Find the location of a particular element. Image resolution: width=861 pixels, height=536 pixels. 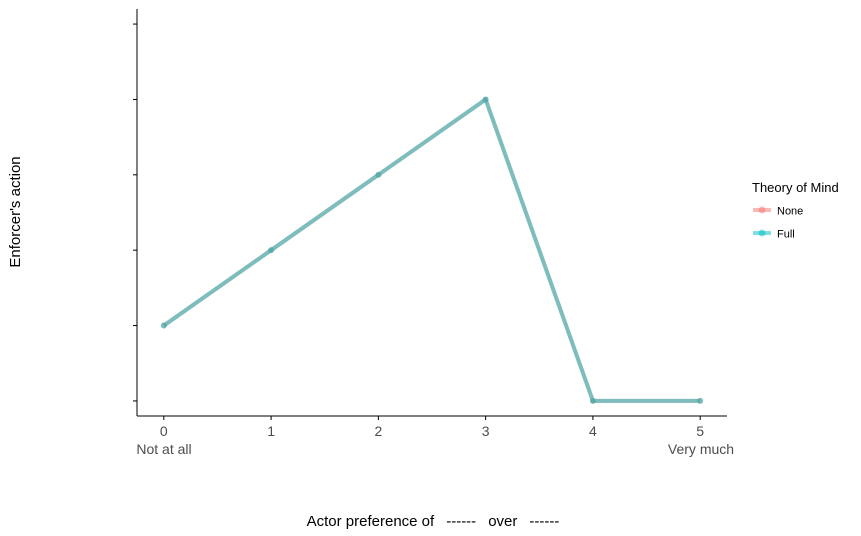

x-axis-title: Actor preference of ------ over ------ is located at coordinates (433, 521).